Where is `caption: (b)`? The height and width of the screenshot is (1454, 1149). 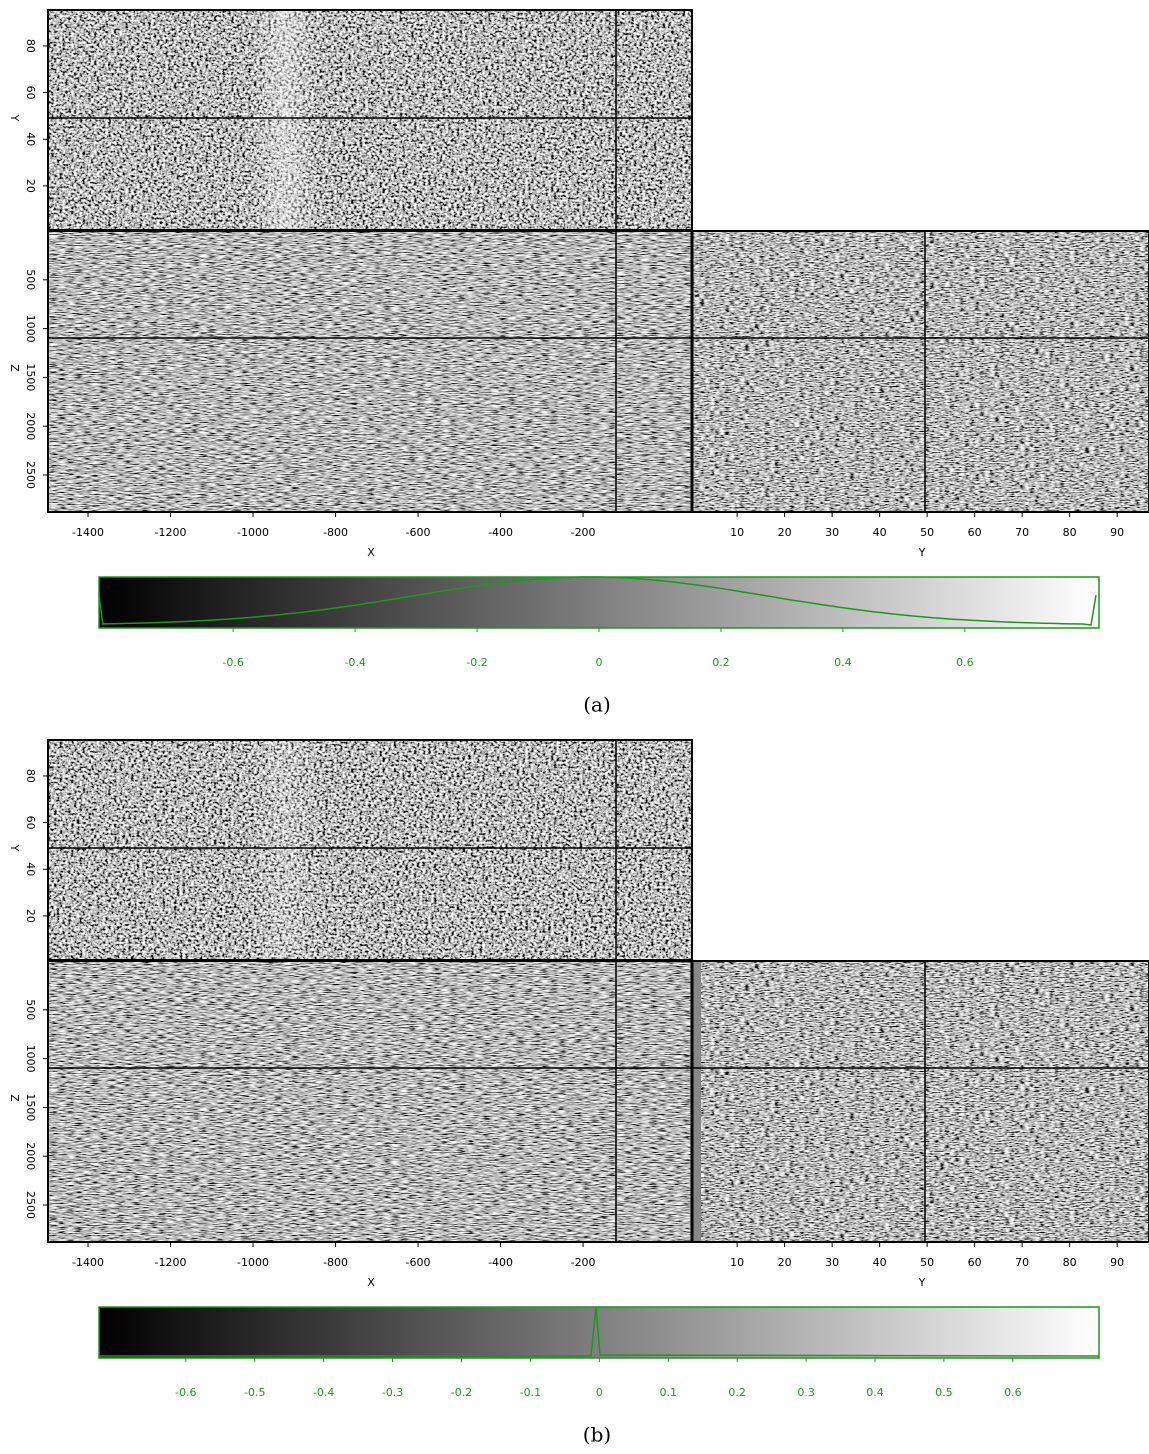
caption: (b) is located at coordinates (597, 1435).